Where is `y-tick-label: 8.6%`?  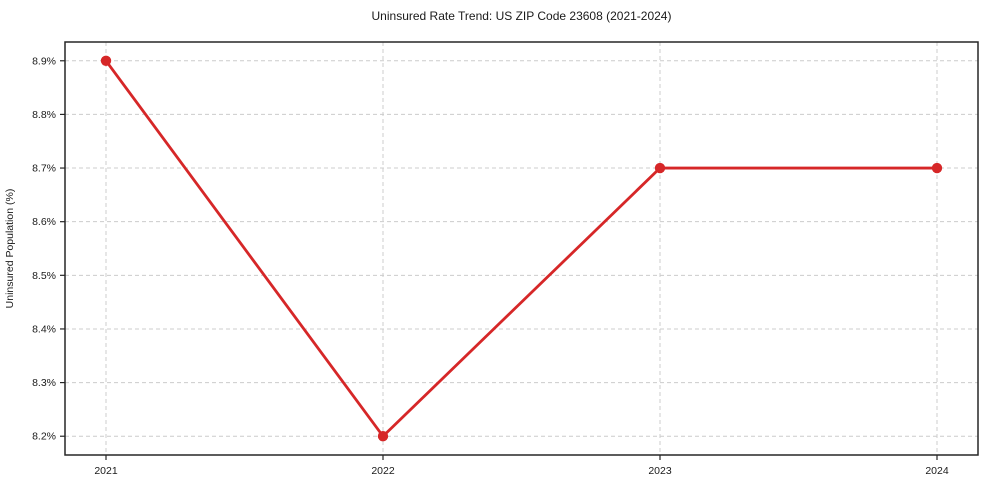
y-tick-label: 8.6% is located at coordinates (44, 222).